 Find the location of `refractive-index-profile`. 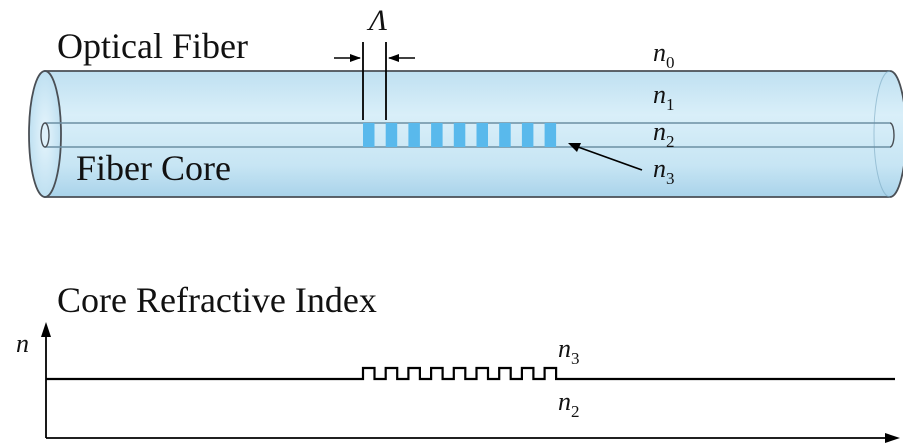

refractive-index-profile is located at coordinates (470, 373).